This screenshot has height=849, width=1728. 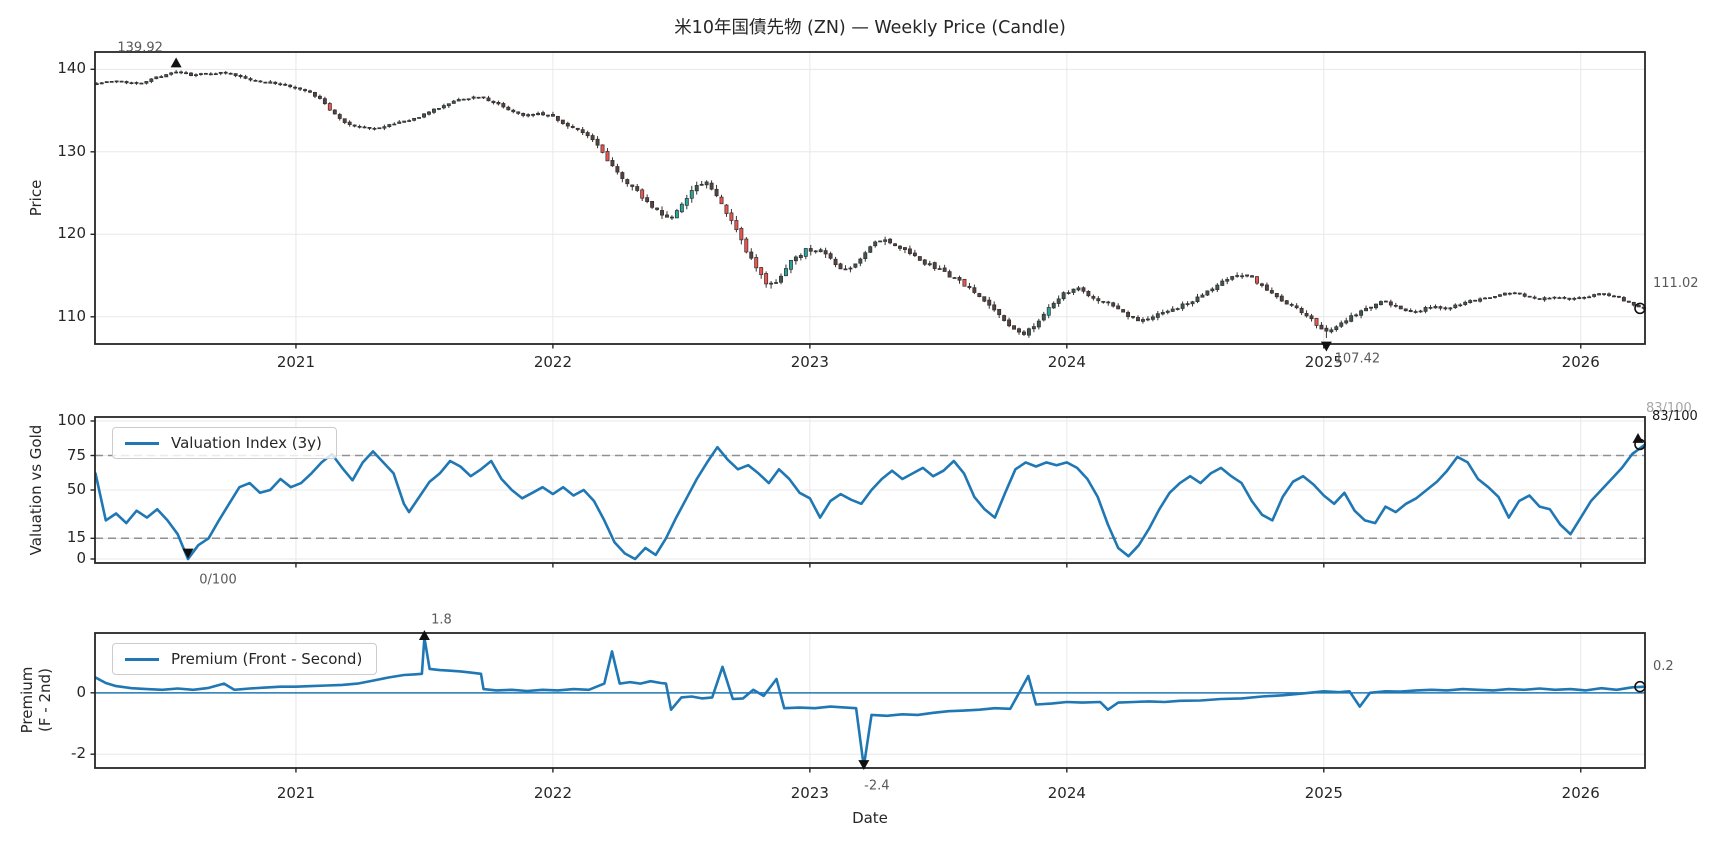 I want to click on valuation-last-annotation: 83/100, so click(x=1669, y=408).